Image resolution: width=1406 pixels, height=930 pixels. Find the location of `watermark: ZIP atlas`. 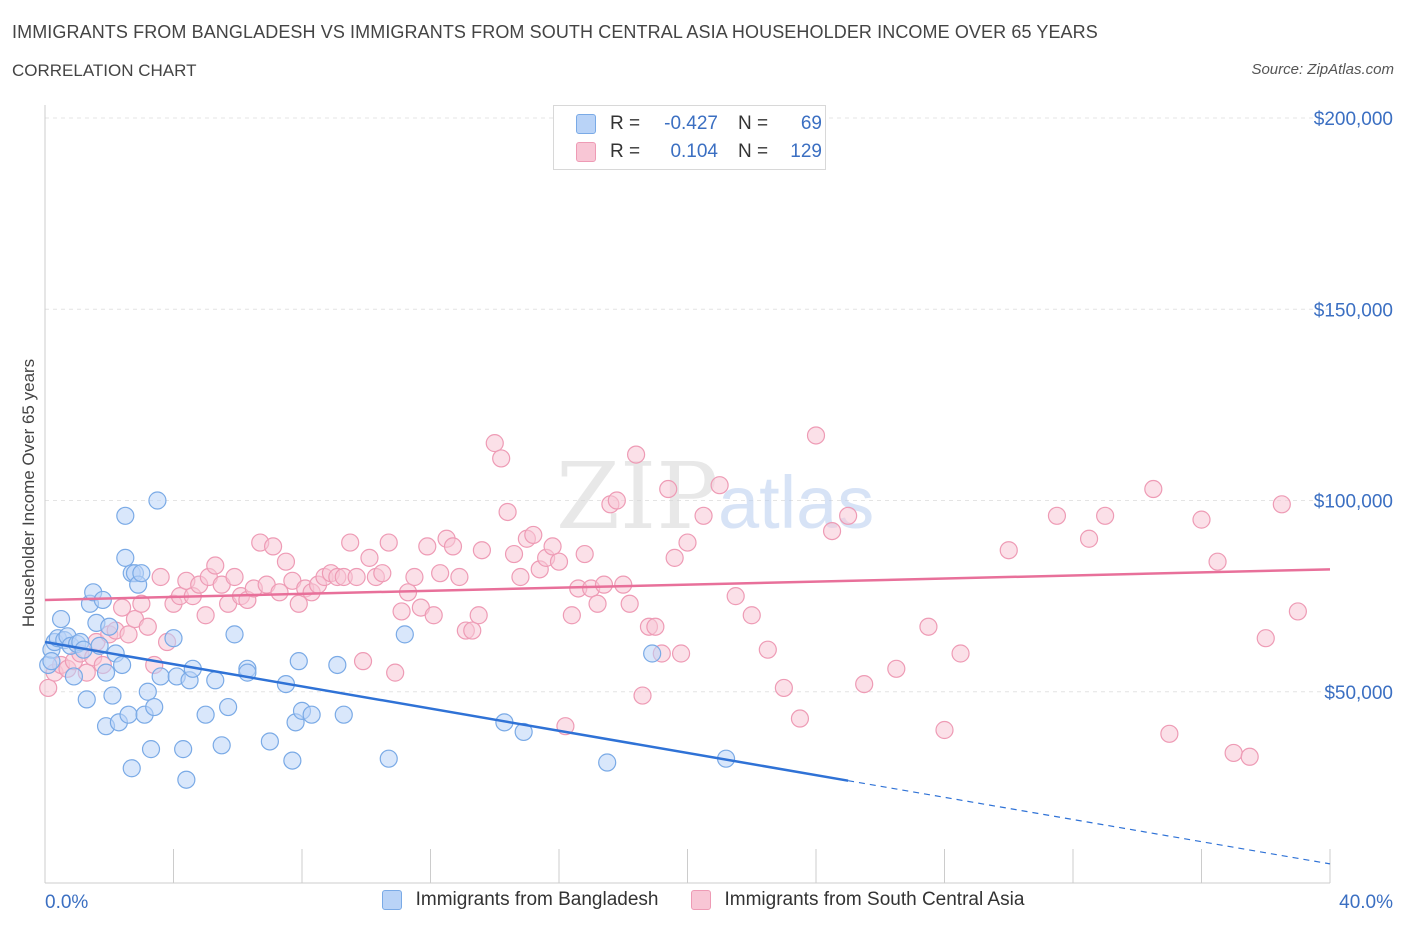

watermark: ZIP atlas is located at coordinates (715, 496).